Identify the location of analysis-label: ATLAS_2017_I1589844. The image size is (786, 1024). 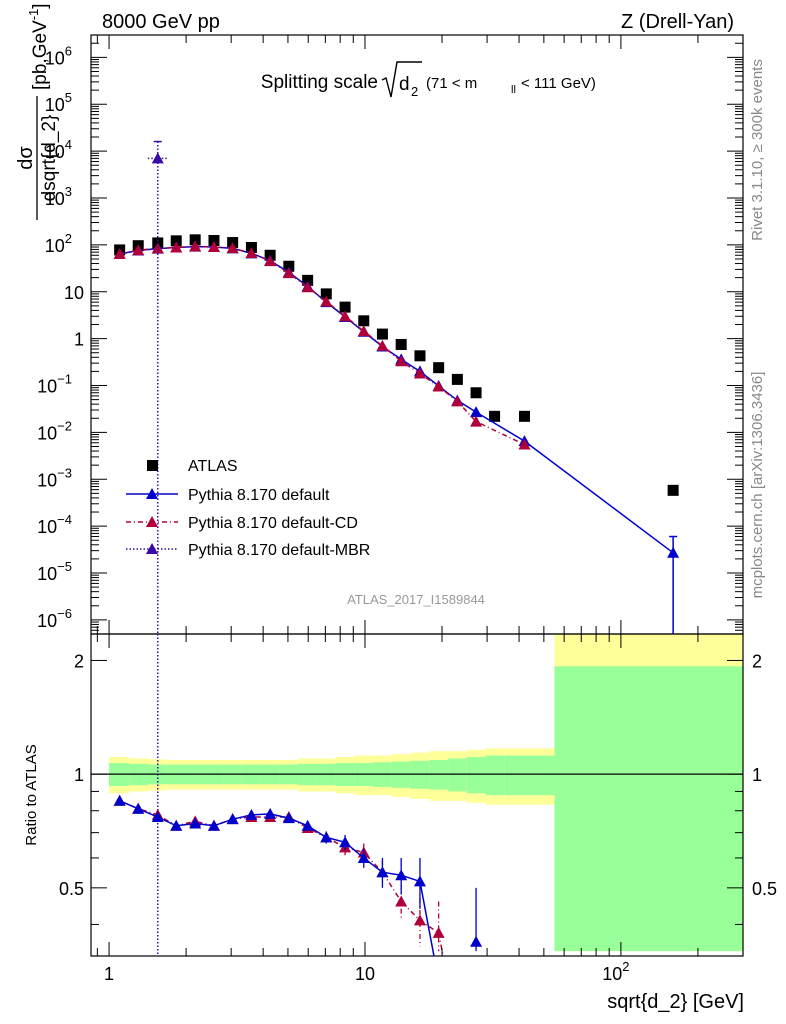
(416, 599).